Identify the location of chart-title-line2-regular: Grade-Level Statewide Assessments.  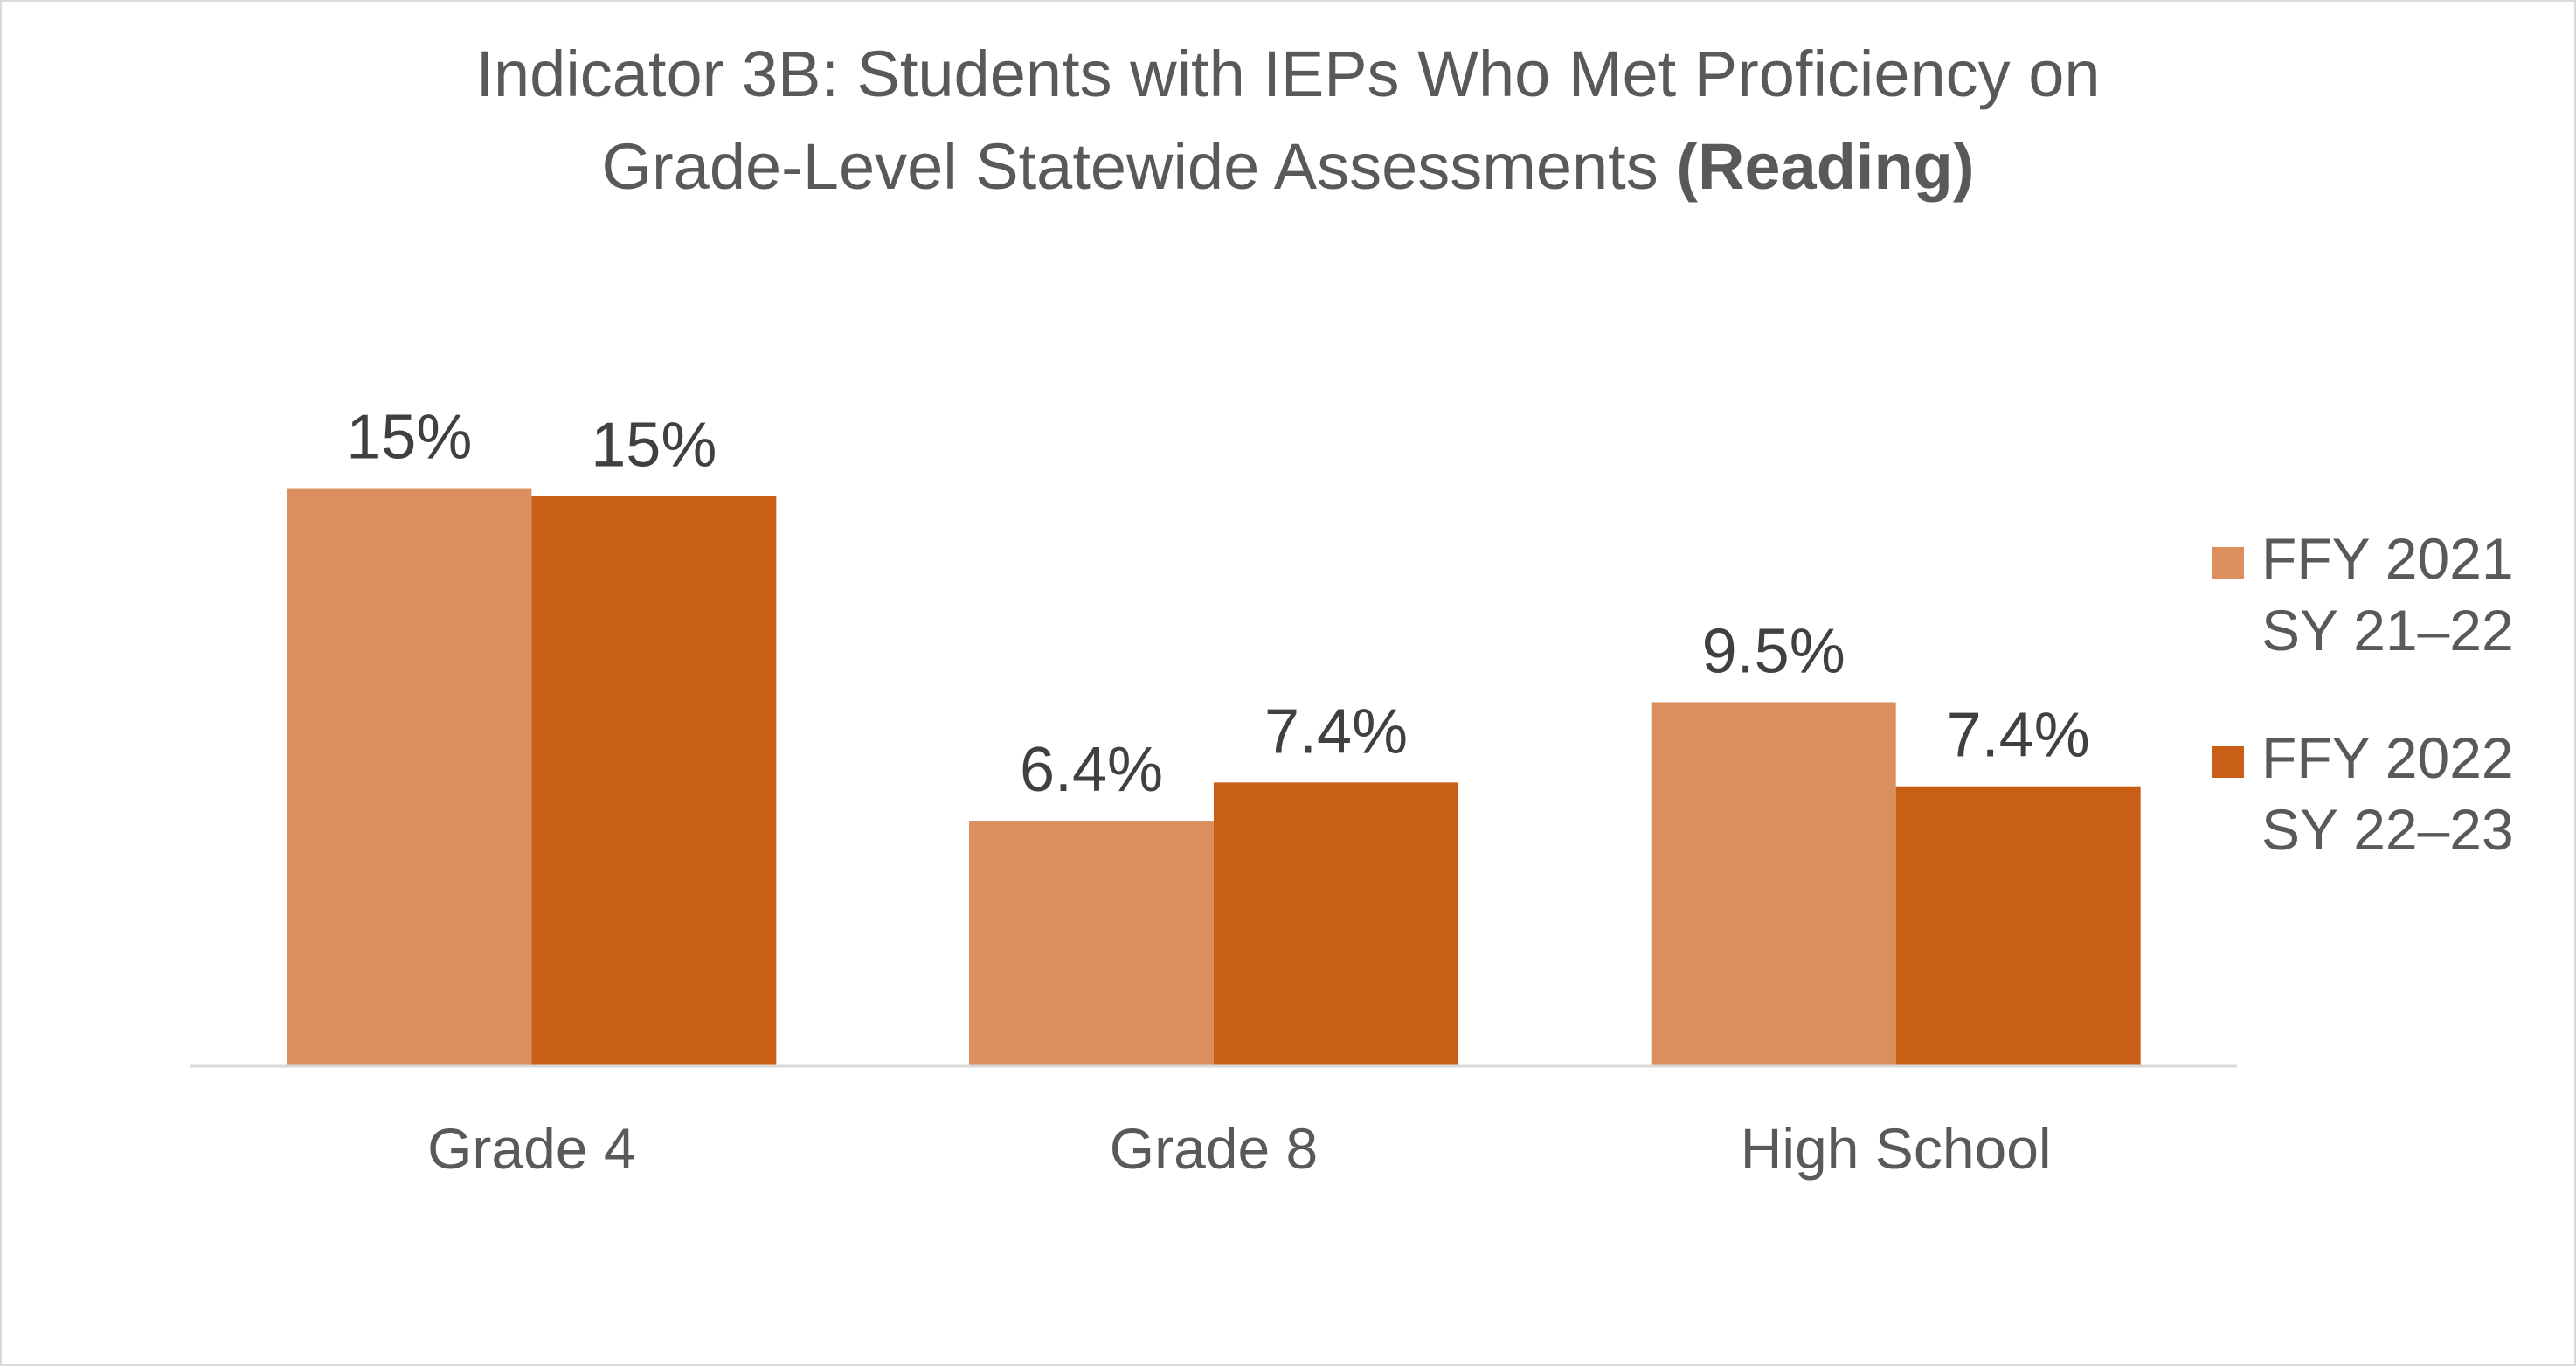
(1139, 167).